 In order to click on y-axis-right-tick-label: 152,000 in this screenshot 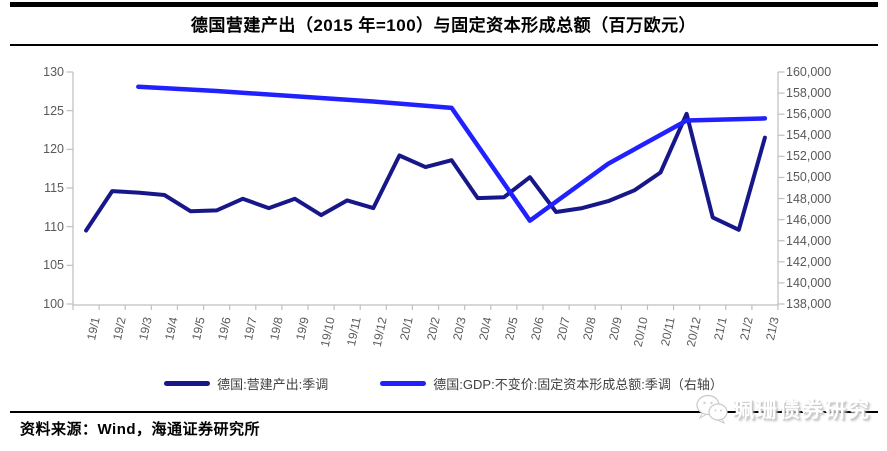, I will do `click(809, 156)`.